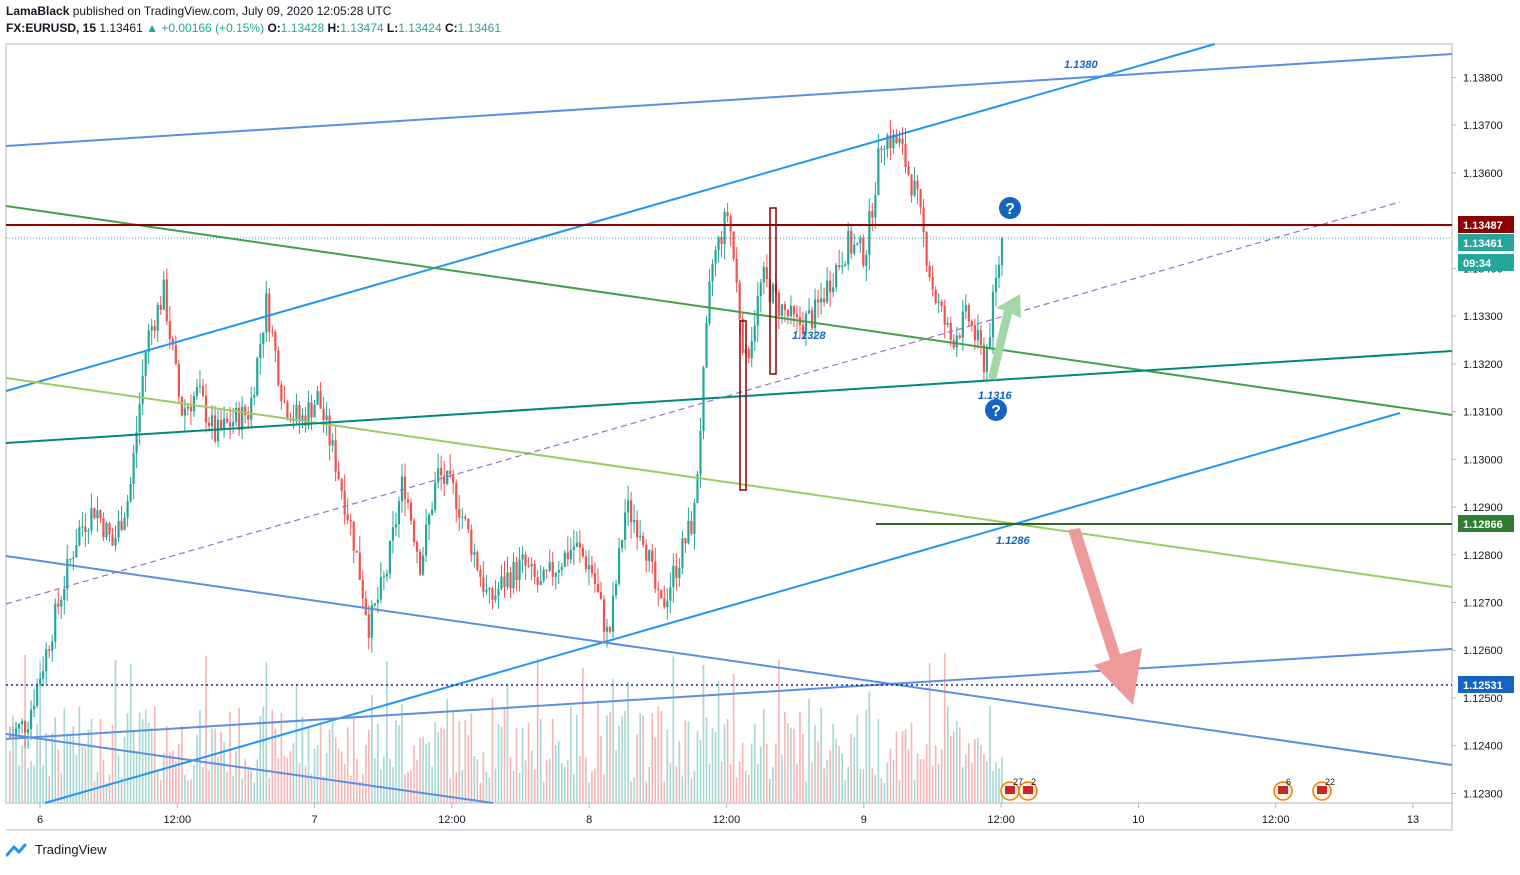  What do you see at coordinates (1486, 224) in the screenshot?
I see `price-tag-bg` at bounding box center [1486, 224].